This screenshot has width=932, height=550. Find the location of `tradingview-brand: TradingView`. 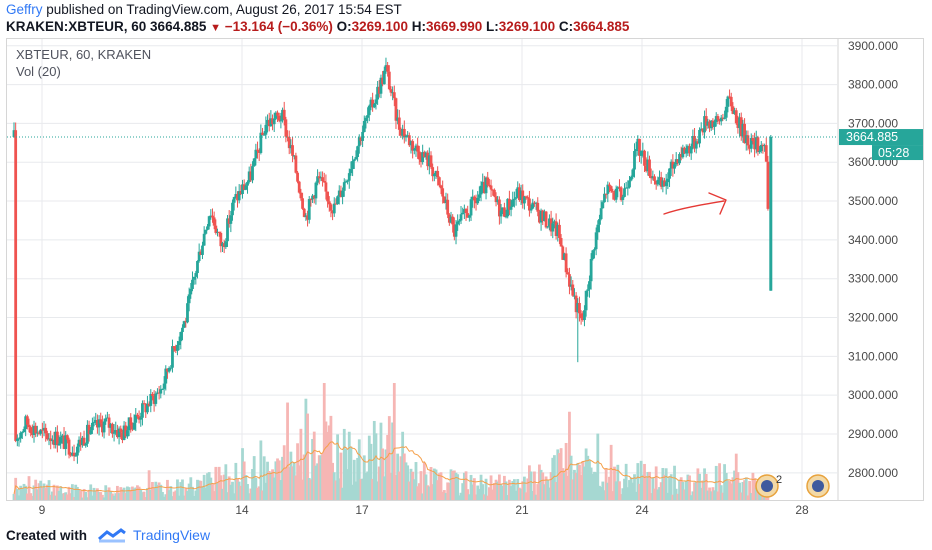

tradingview-brand: TradingView is located at coordinates (172, 535).